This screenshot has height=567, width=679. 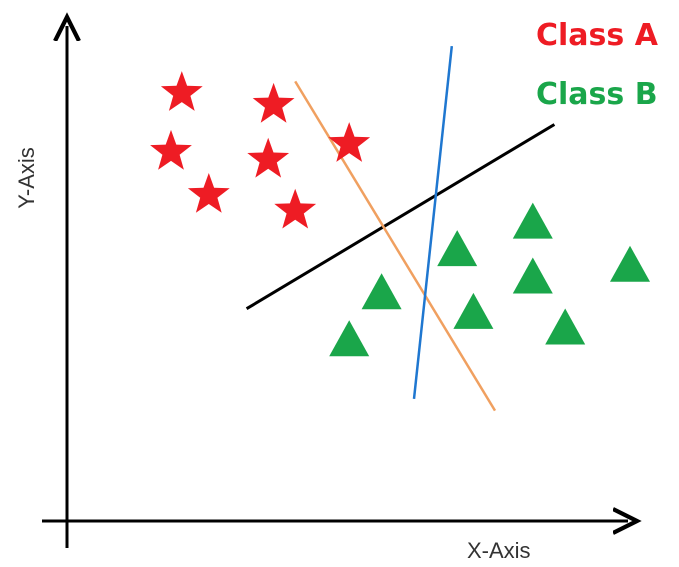 What do you see at coordinates (499, 550) in the screenshot?
I see `x-axis-label: X-Axis` at bounding box center [499, 550].